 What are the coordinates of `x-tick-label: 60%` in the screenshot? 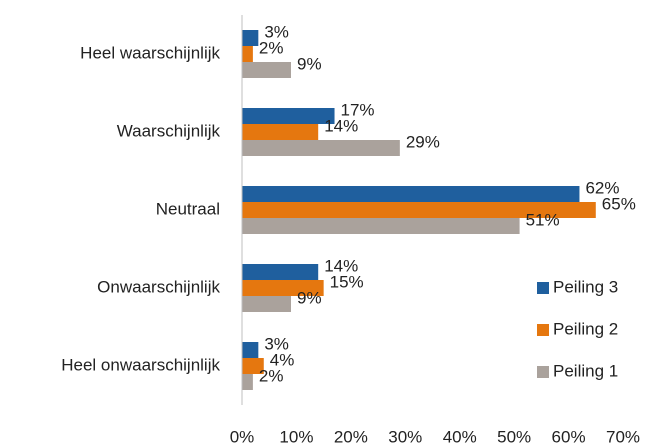 It's located at (569, 436).